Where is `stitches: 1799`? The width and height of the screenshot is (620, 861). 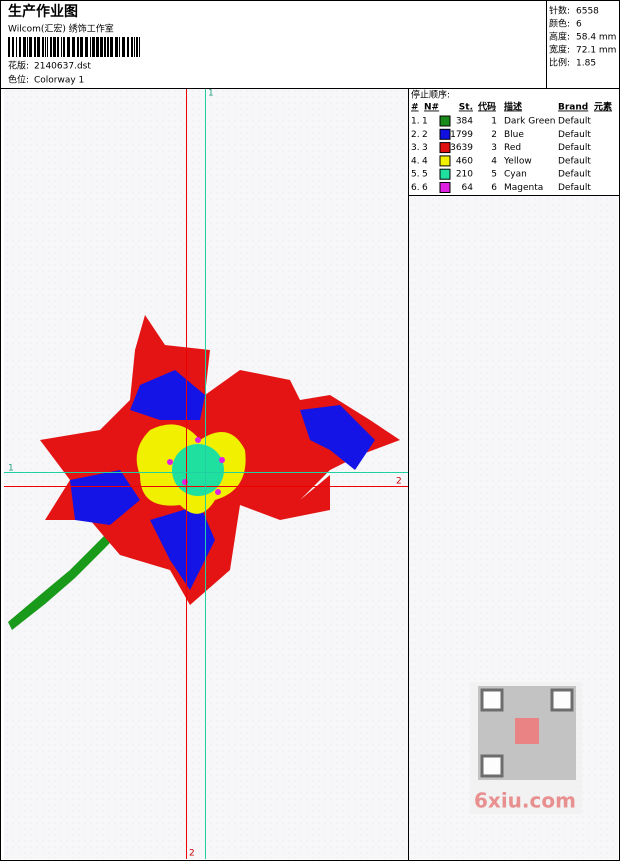 stitches: 1799 is located at coordinates (461, 135).